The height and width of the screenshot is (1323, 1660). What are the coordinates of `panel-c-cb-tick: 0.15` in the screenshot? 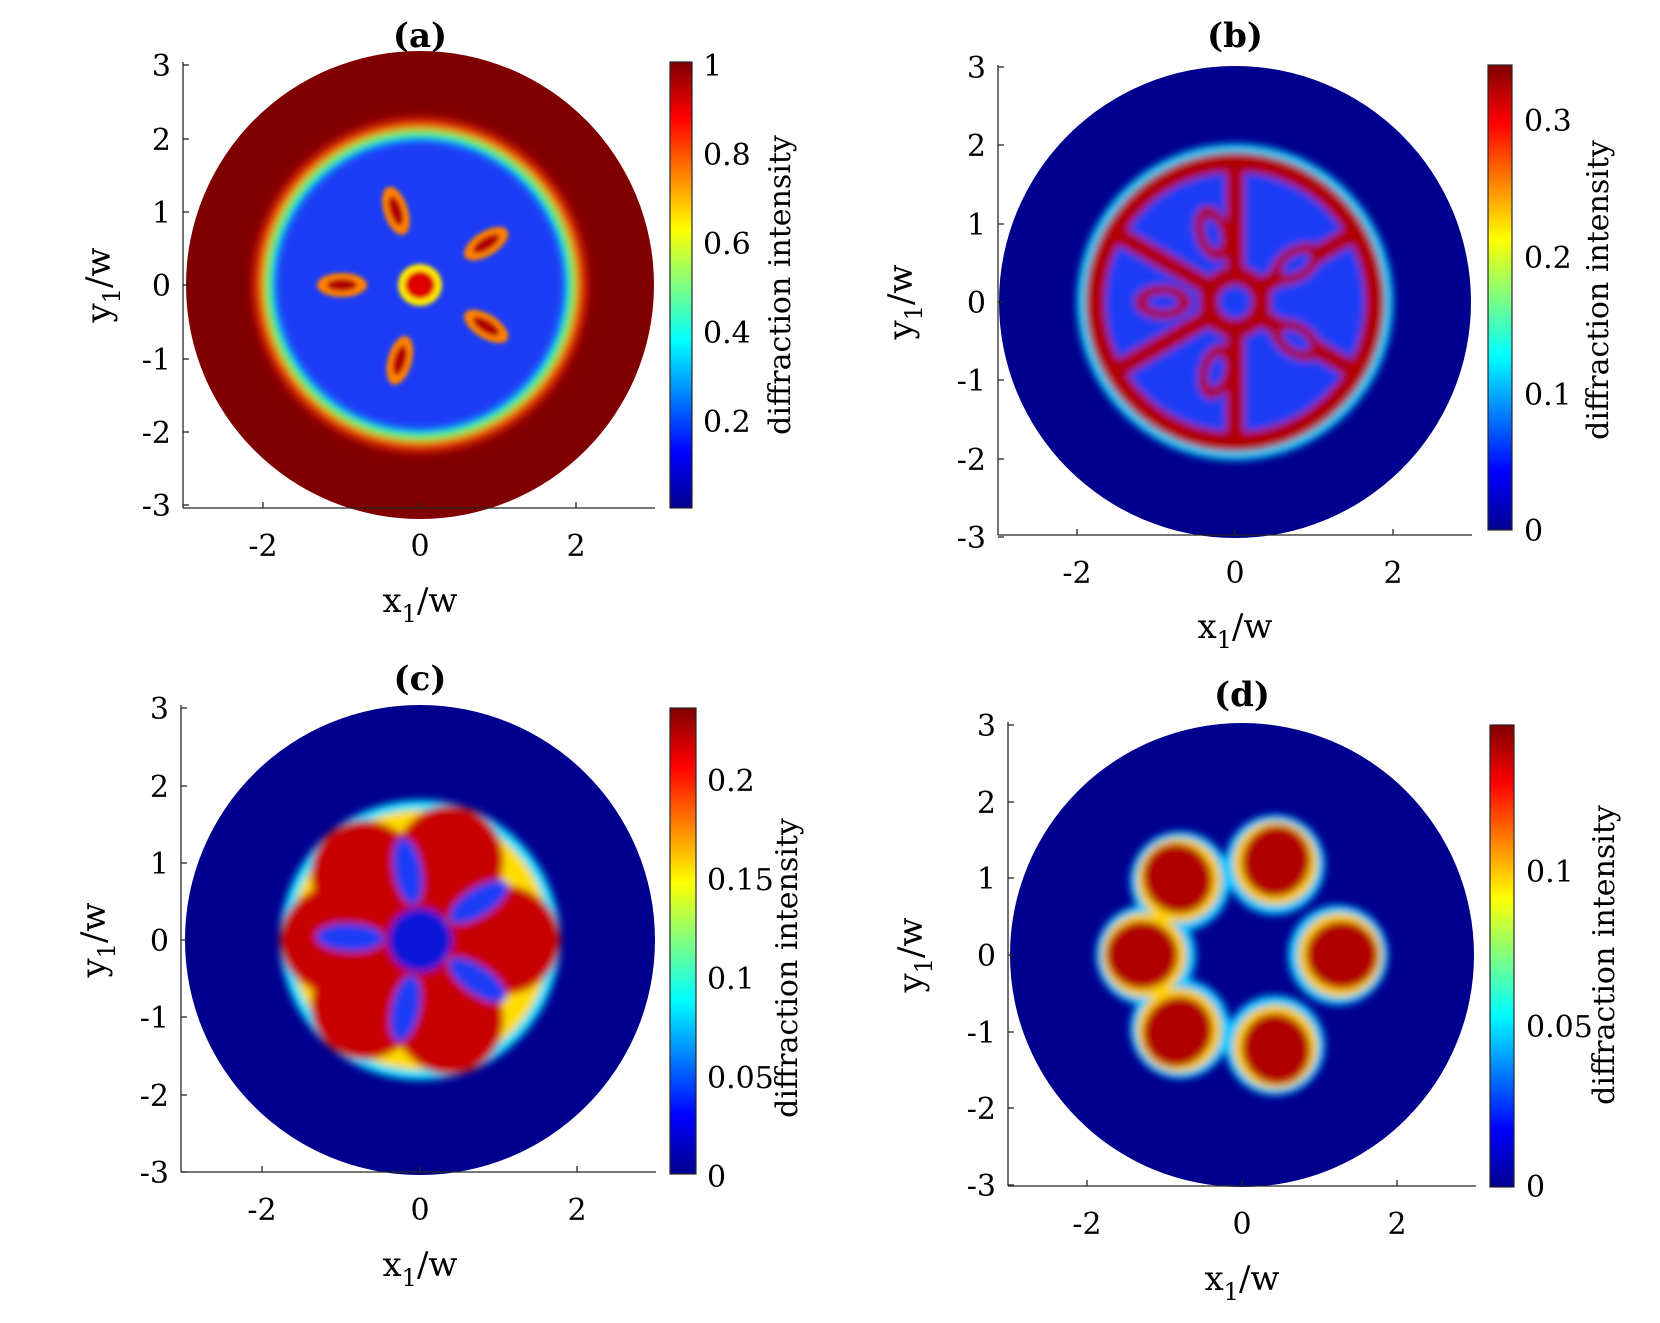 It's located at (740, 880).